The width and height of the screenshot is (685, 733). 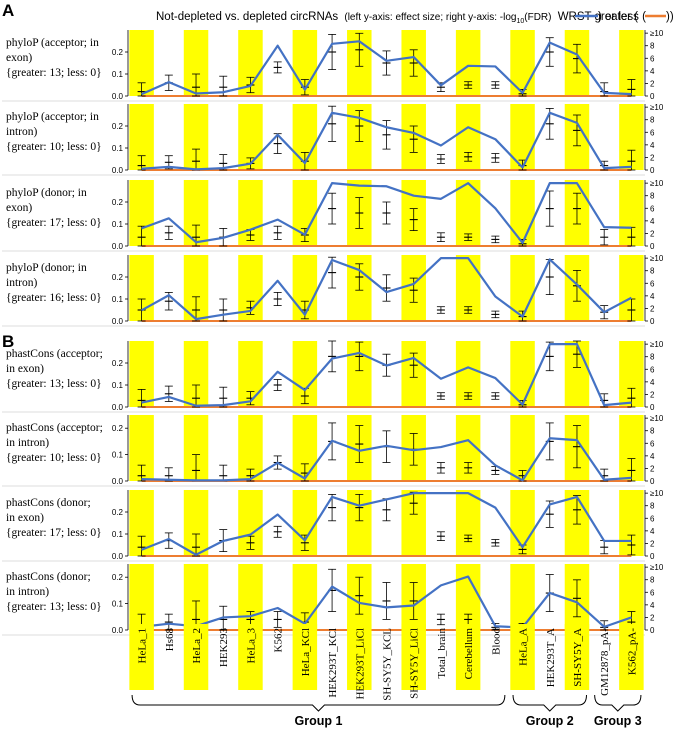 What do you see at coordinates (551, 657) in the screenshot?
I see `category-label-hek293t-a: HEK293T_A` at bounding box center [551, 657].